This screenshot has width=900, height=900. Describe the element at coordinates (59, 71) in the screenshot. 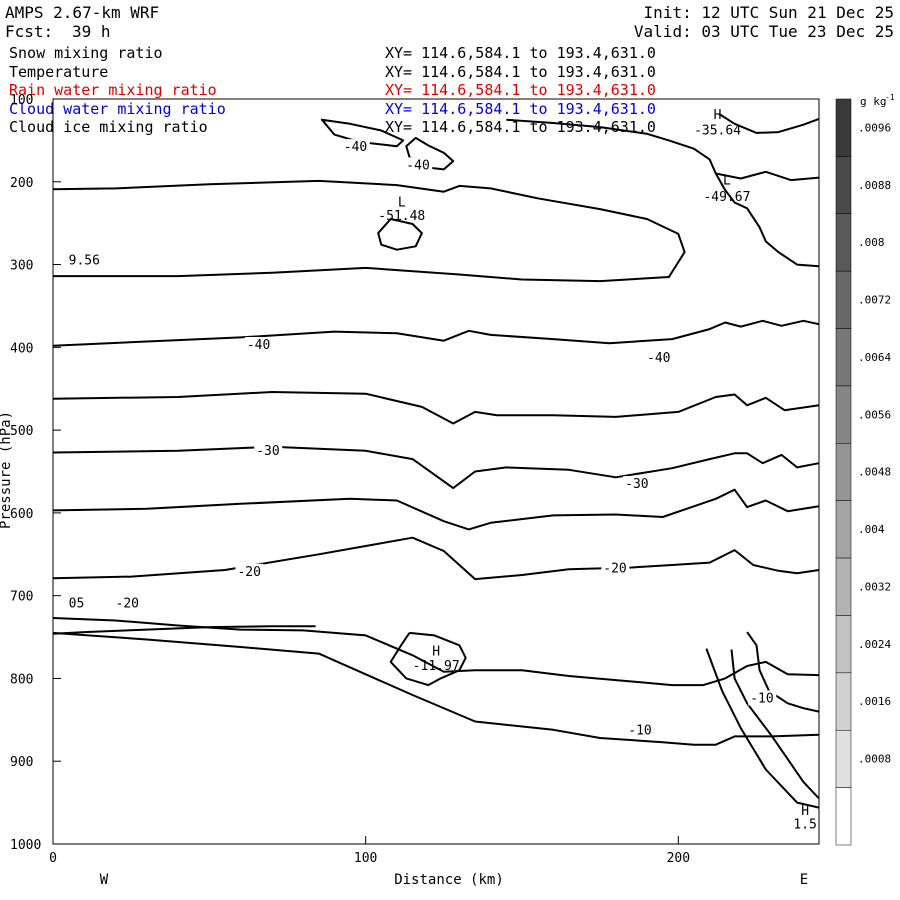

I see `field-name: Temperature` at that location.